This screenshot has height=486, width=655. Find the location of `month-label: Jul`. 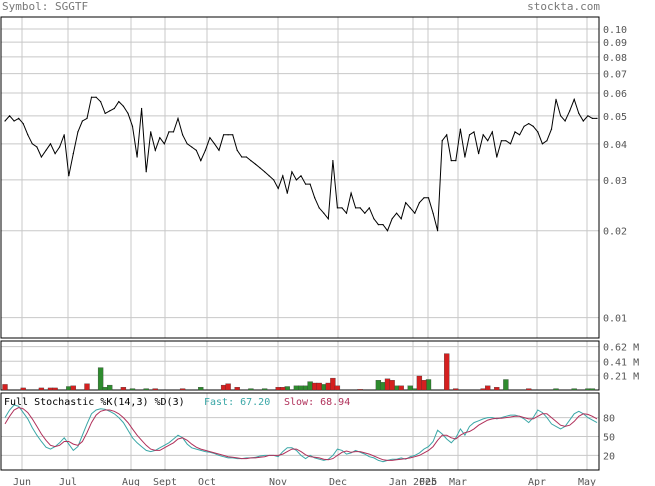

month-label: Jul is located at coordinates (68, 481).